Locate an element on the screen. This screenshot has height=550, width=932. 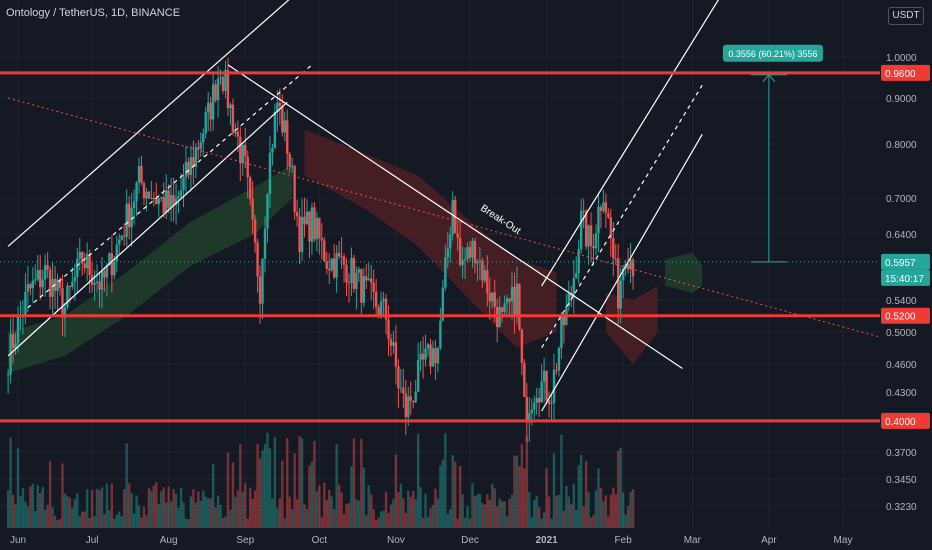
price-tick: 0.4300 is located at coordinates (901, 393).